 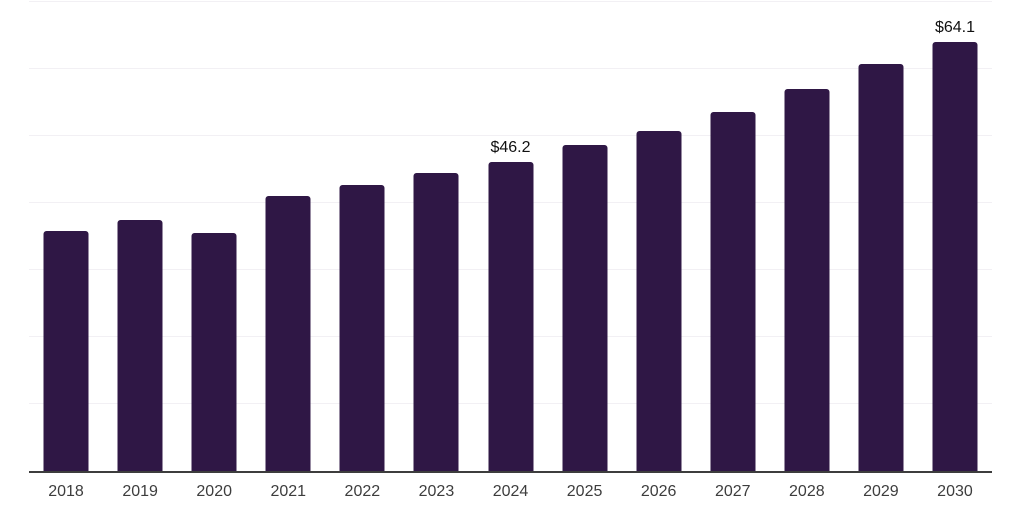 What do you see at coordinates (881, 267) in the screenshot?
I see `bar-2029` at bounding box center [881, 267].